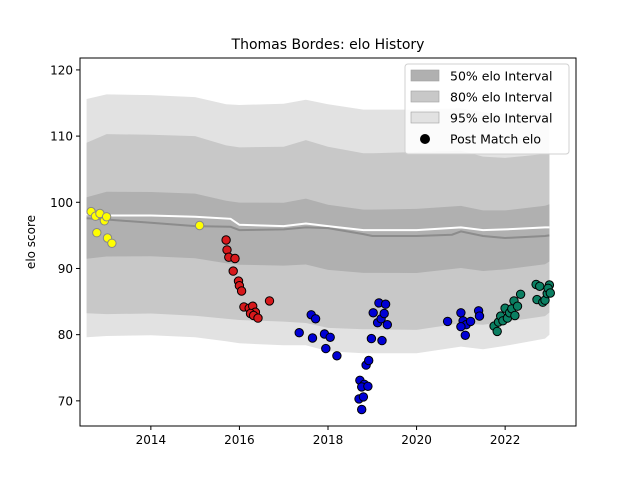 The width and height of the screenshot is (640, 480). Describe the element at coordinates (505, 440) in the screenshot. I see `x-tick-label: 2022` at that location.